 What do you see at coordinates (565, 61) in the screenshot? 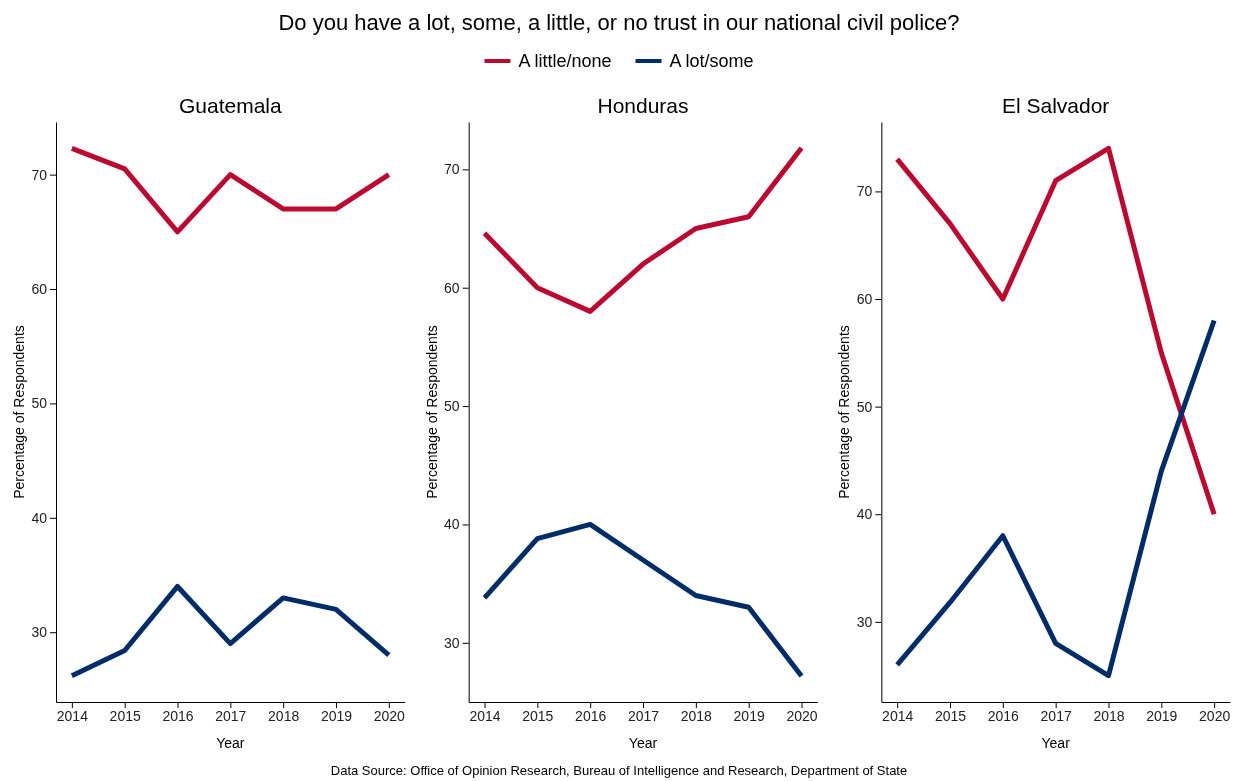
I see `legend-label: A little/none` at bounding box center [565, 61].